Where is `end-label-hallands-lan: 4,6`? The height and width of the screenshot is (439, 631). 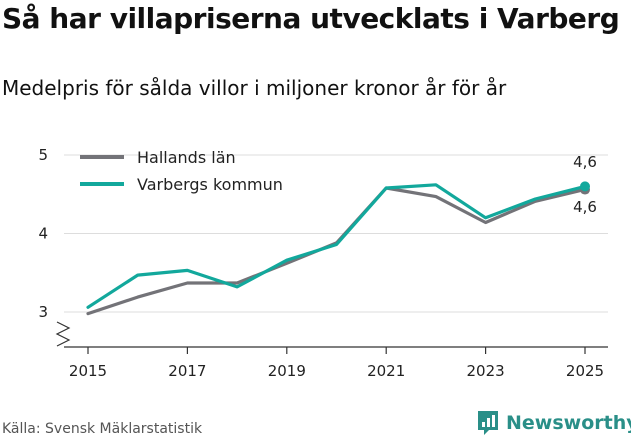 end-label-hallands-lan: 4,6 is located at coordinates (585, 207).